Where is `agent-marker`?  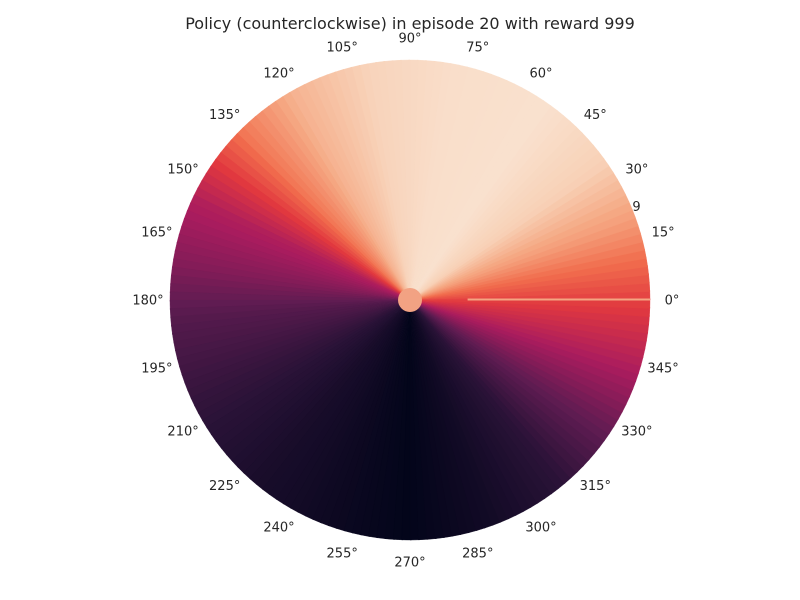 agent-marker is located at coordinates (410, 300).